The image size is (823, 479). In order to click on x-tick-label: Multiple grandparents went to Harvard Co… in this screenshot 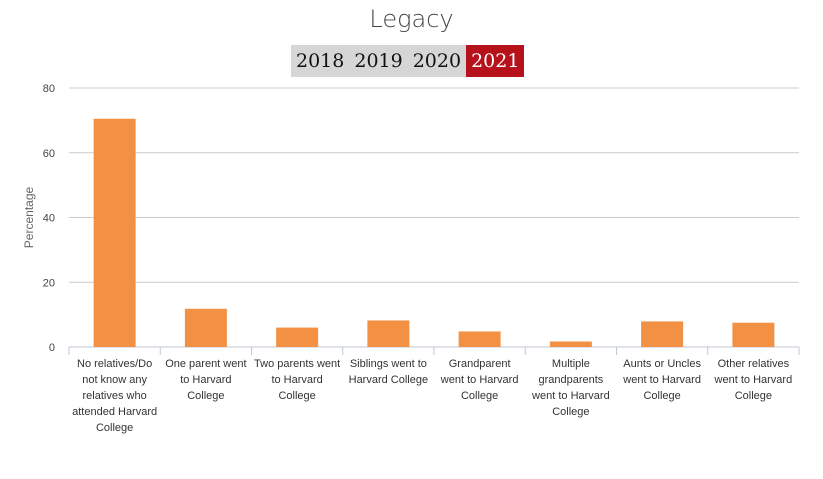, I will do `click(571, 388)`.